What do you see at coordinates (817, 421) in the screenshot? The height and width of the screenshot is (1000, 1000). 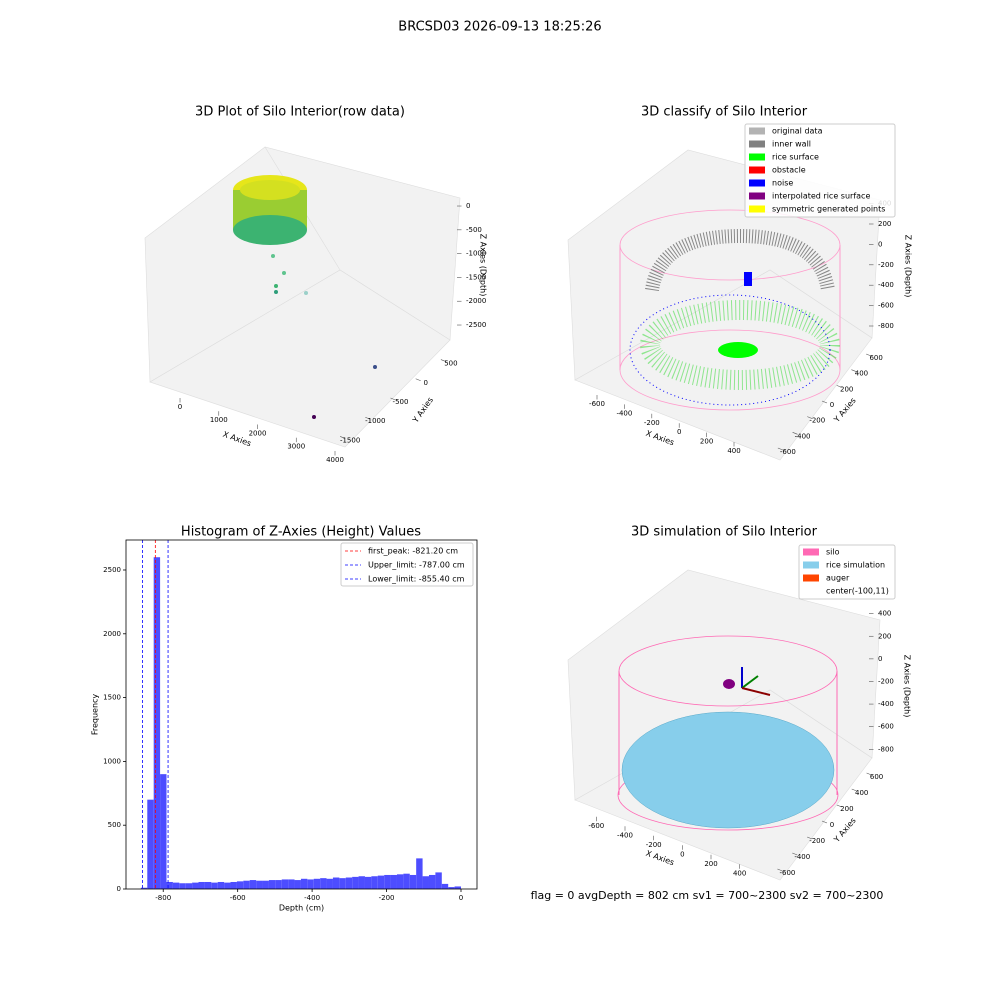 I see `y-tick-label: -200` at bounding box center [817, 421].